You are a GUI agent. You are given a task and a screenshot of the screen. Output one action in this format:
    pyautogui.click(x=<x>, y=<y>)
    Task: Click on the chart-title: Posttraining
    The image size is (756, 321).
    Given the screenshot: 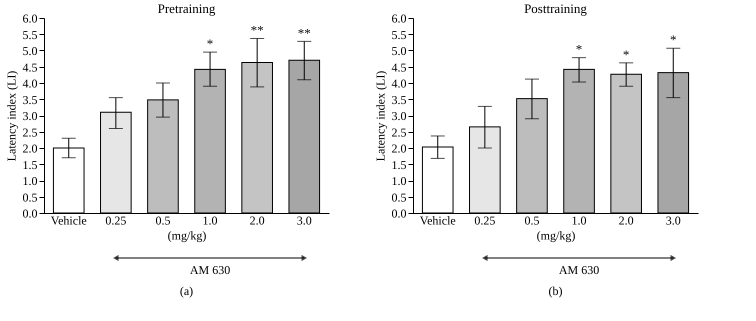 What is the action you would take?
    pyautogui.click(x=556, y=8)
    